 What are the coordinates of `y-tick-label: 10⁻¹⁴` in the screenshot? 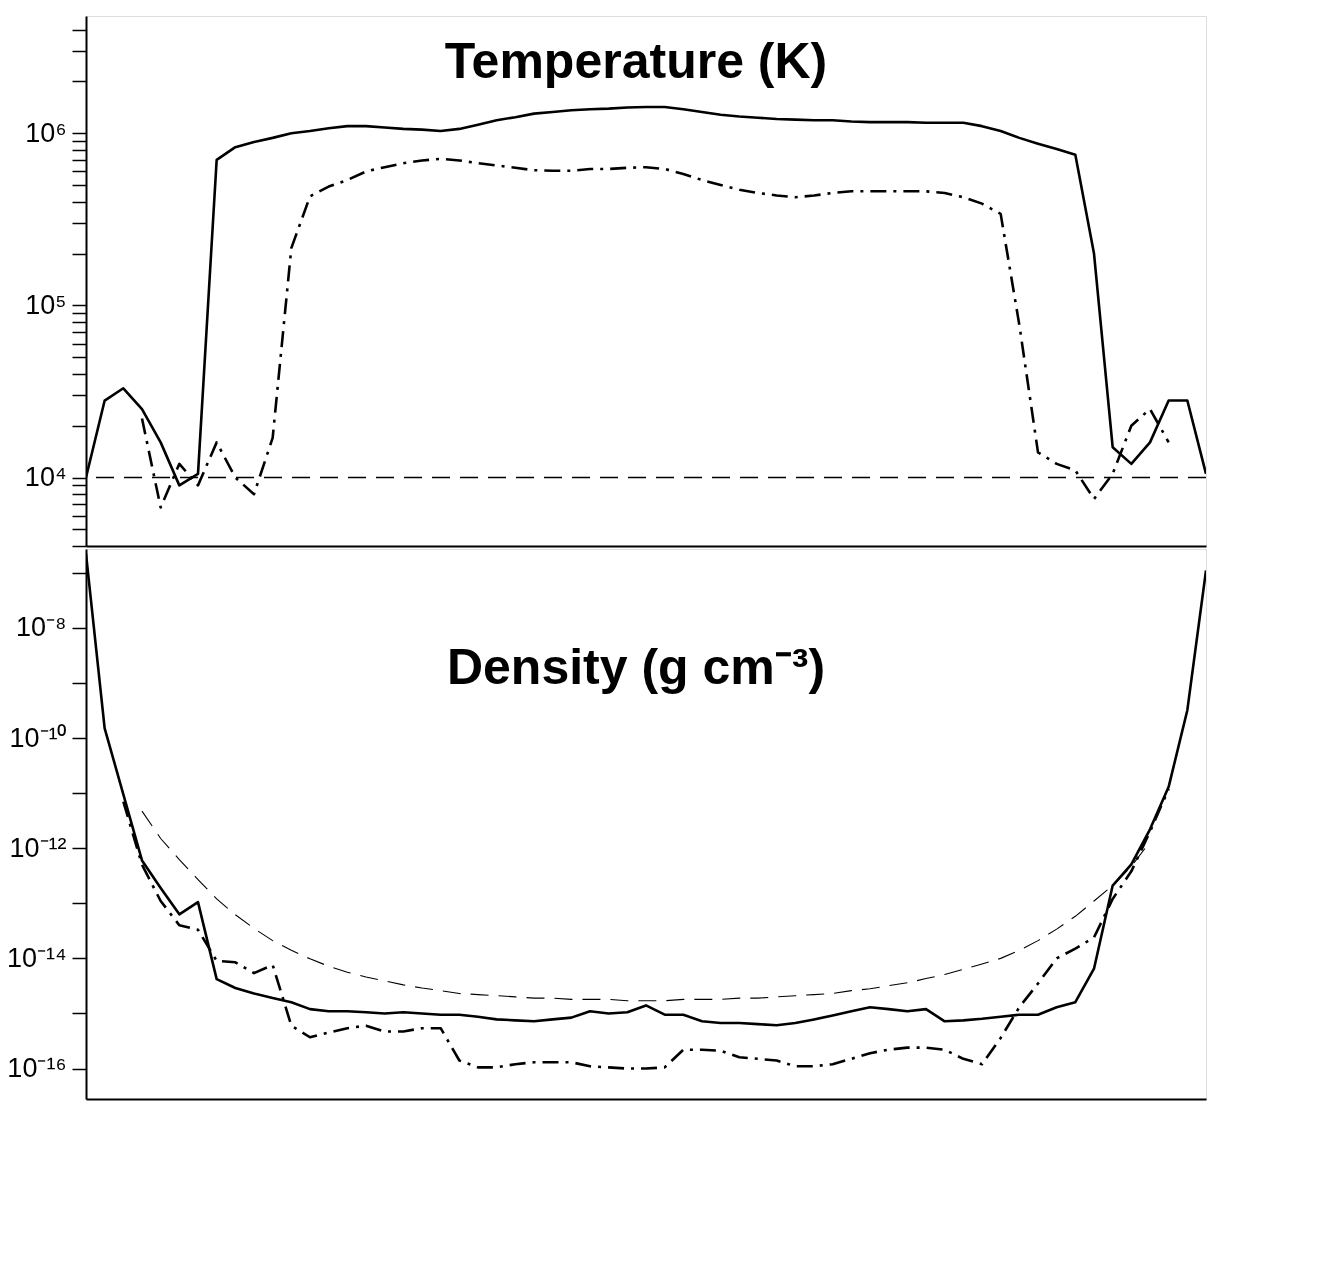 It's located at (36, 957).